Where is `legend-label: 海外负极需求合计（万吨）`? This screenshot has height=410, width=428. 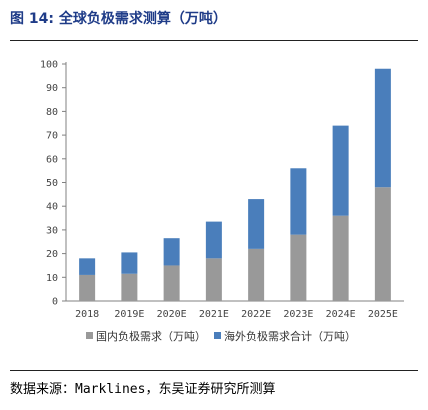
legend-label: 海外负极需求合计（万吨） is located at coordinates (290, 336).